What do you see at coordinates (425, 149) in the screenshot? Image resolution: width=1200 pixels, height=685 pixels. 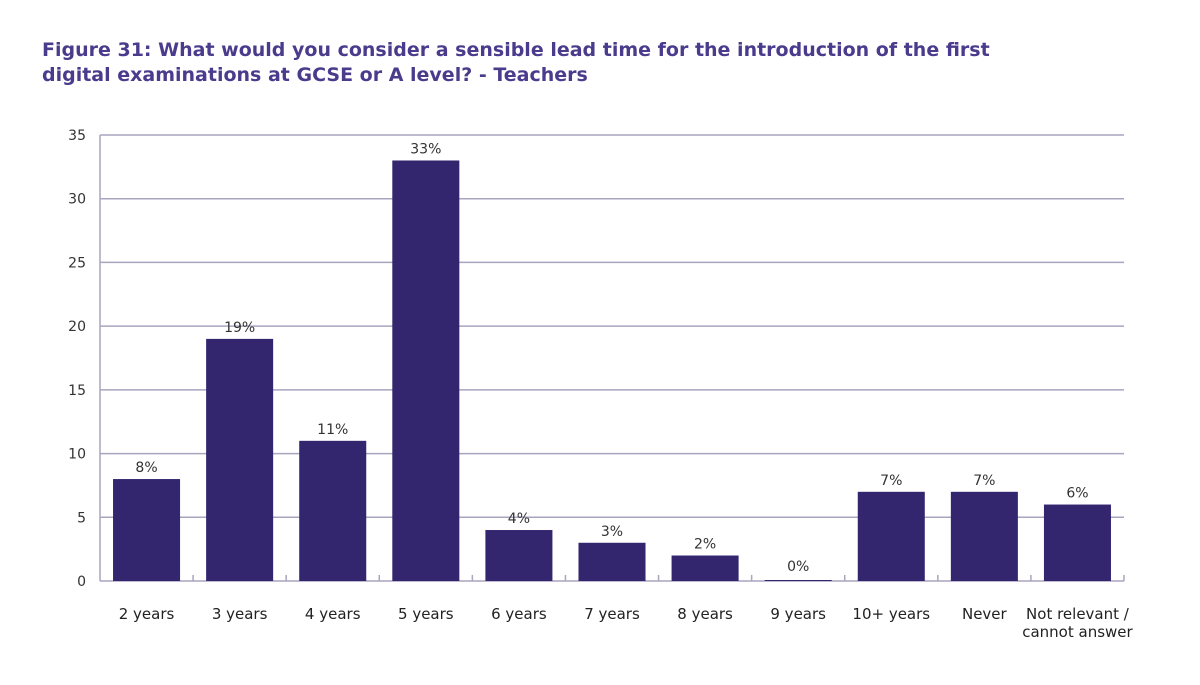 I see `data-label: 33%` at bounding box center [425, 149].